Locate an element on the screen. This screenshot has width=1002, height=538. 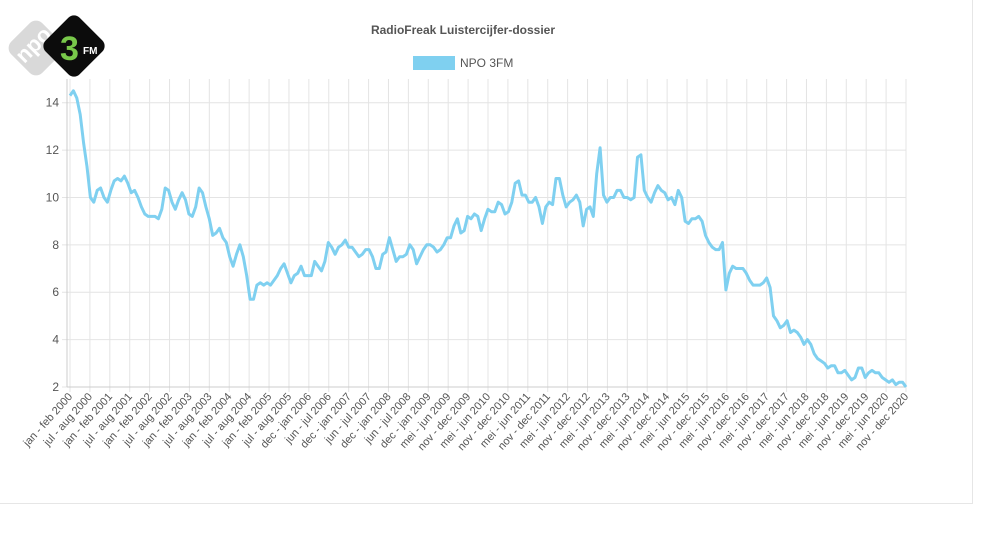
chart-title: RadioFreak Luistercijfer-dossier is located at coordinates (463, 30).